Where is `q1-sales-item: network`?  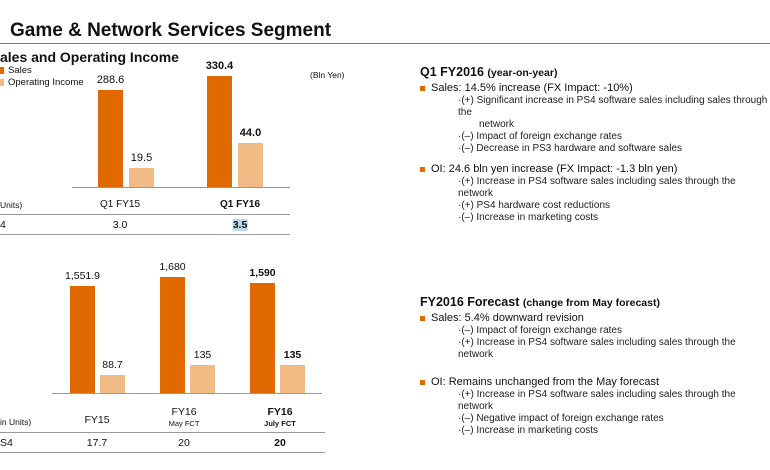 q1-sales-item: network is located at coordinates (497, 124).